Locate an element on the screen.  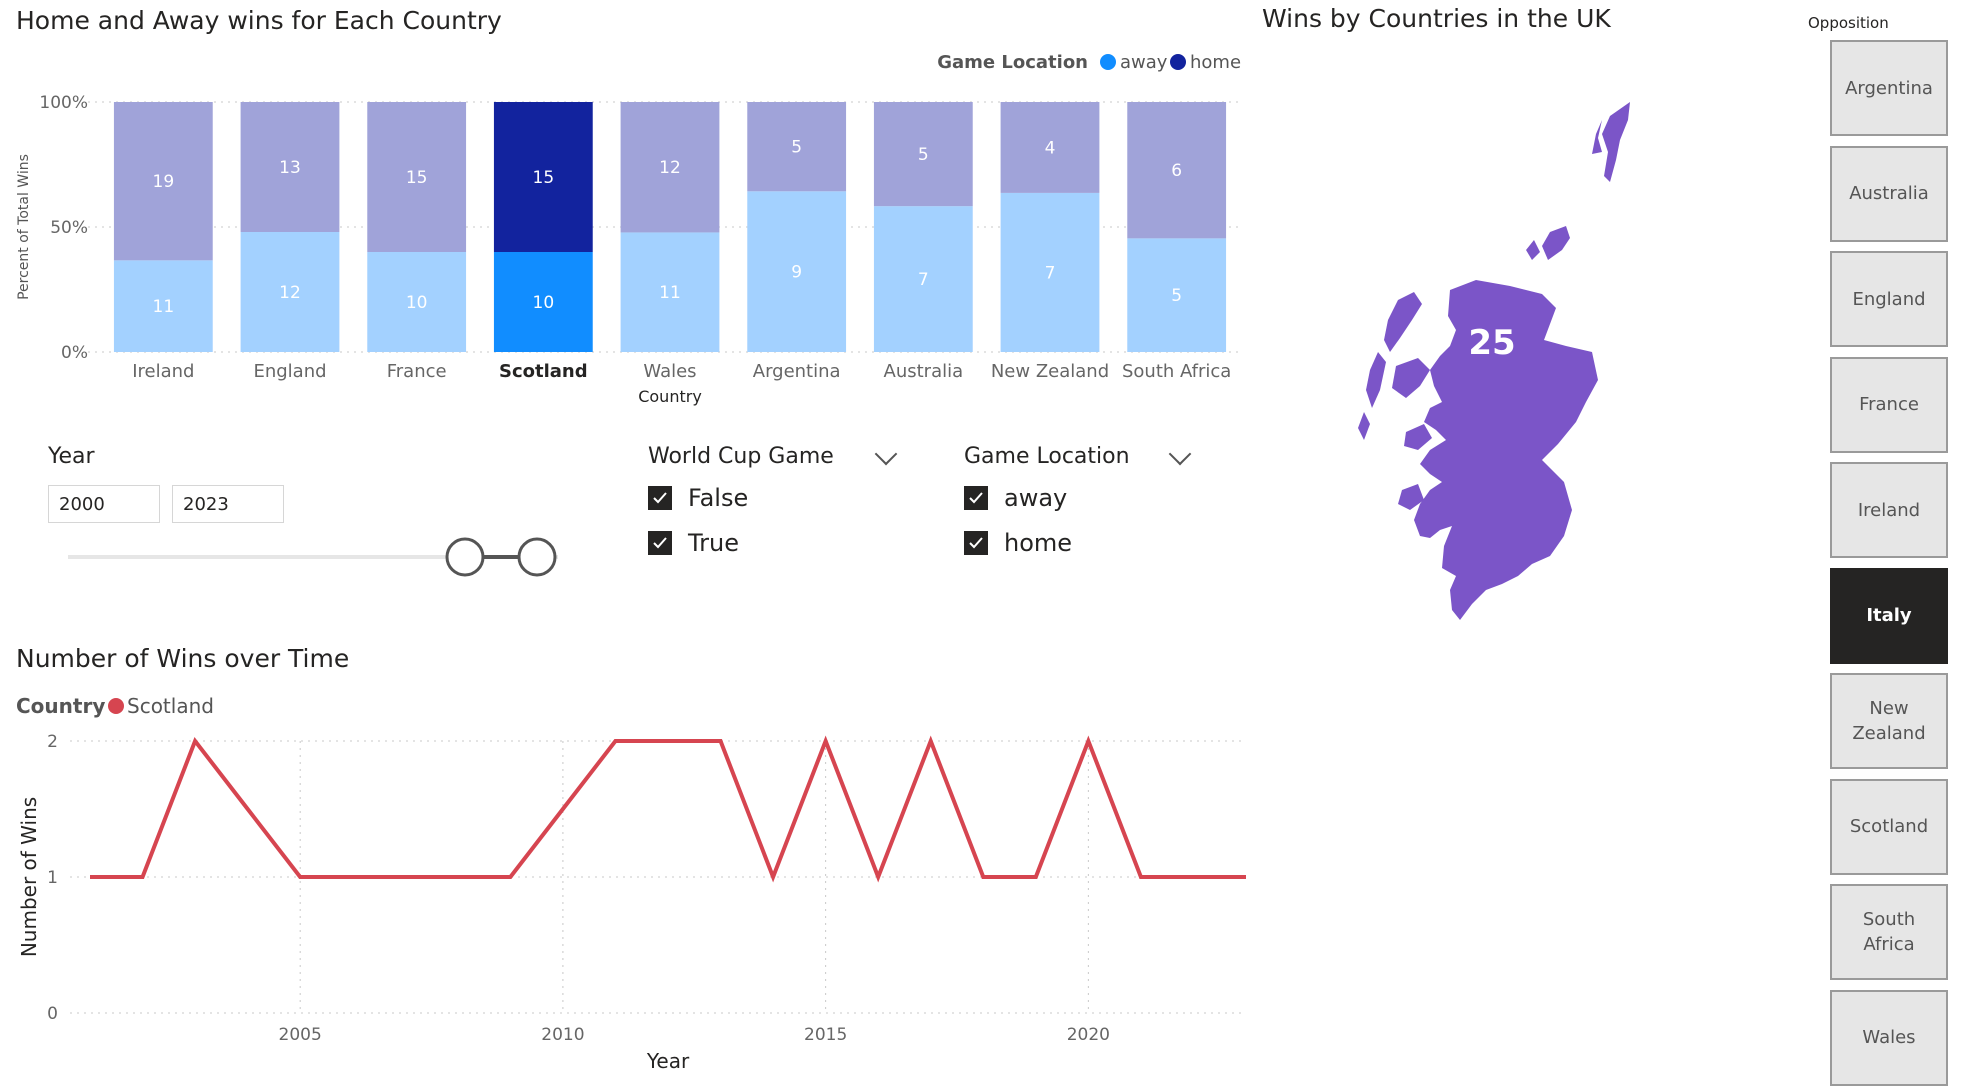
slider-handle-end is located at coordinates (537, 557).